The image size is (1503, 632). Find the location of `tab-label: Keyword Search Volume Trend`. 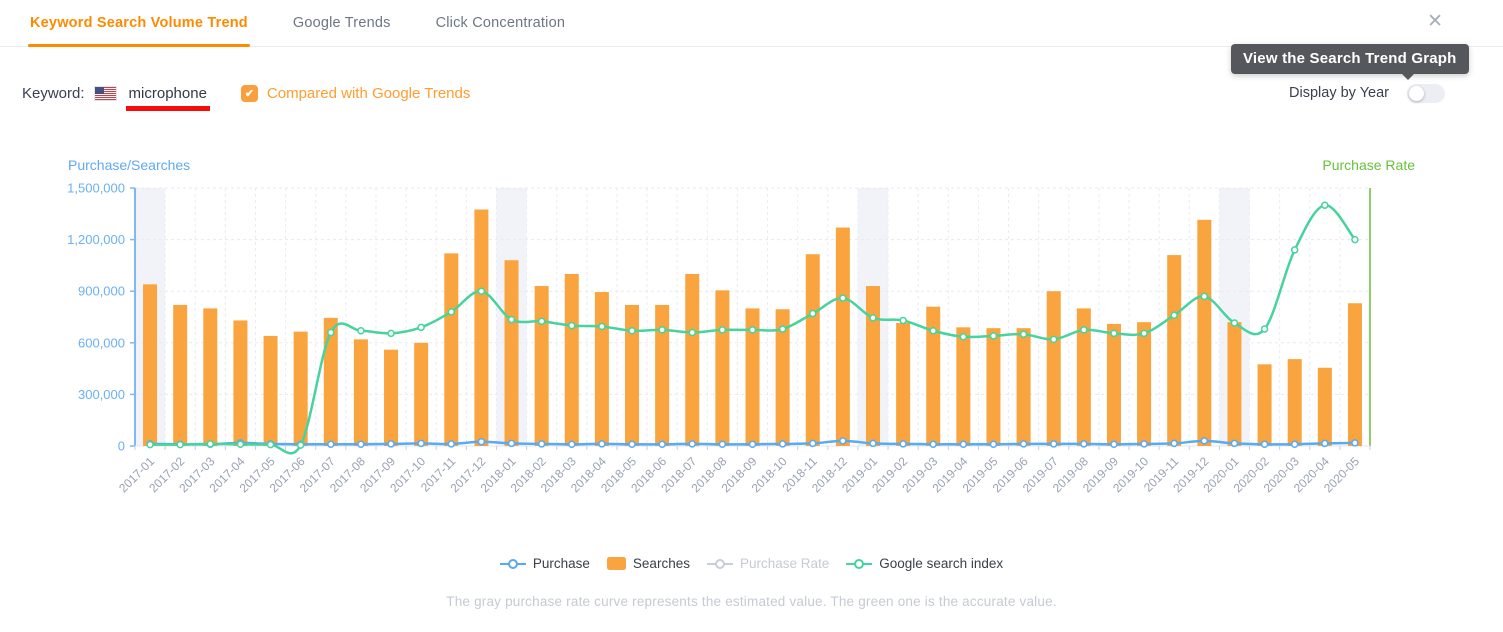

tab-label: Keyword Search Volume Trend is located at coordinates (139, 23).